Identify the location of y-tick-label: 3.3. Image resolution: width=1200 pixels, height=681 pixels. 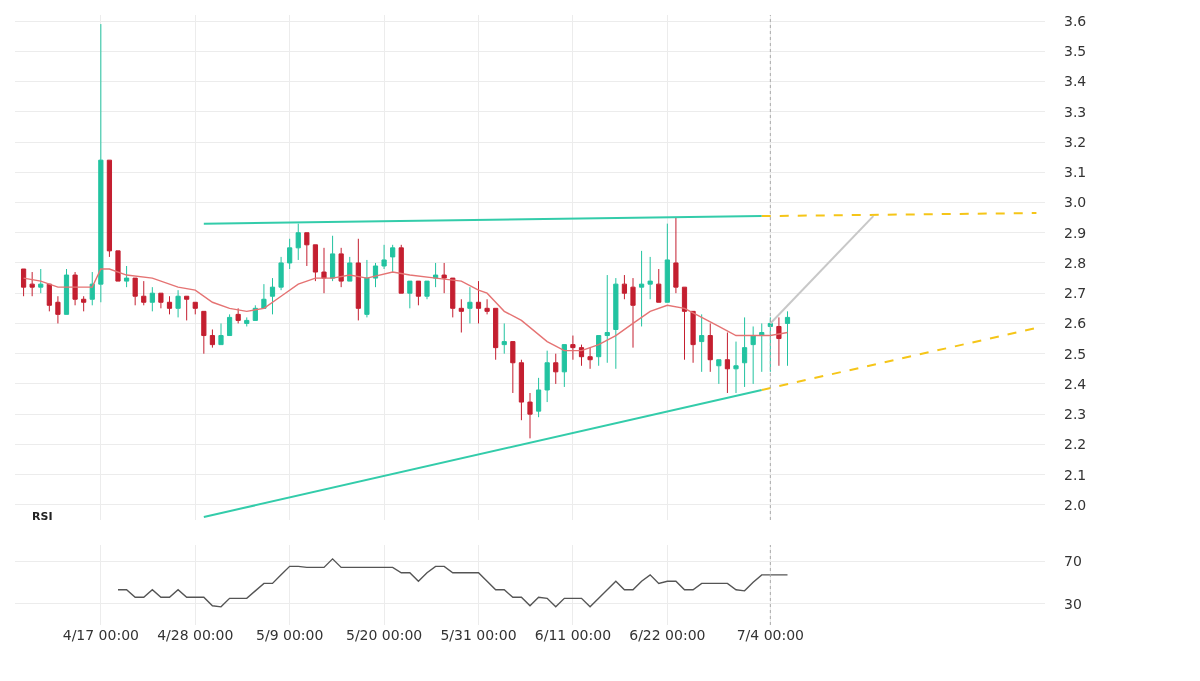
(1075, 111).